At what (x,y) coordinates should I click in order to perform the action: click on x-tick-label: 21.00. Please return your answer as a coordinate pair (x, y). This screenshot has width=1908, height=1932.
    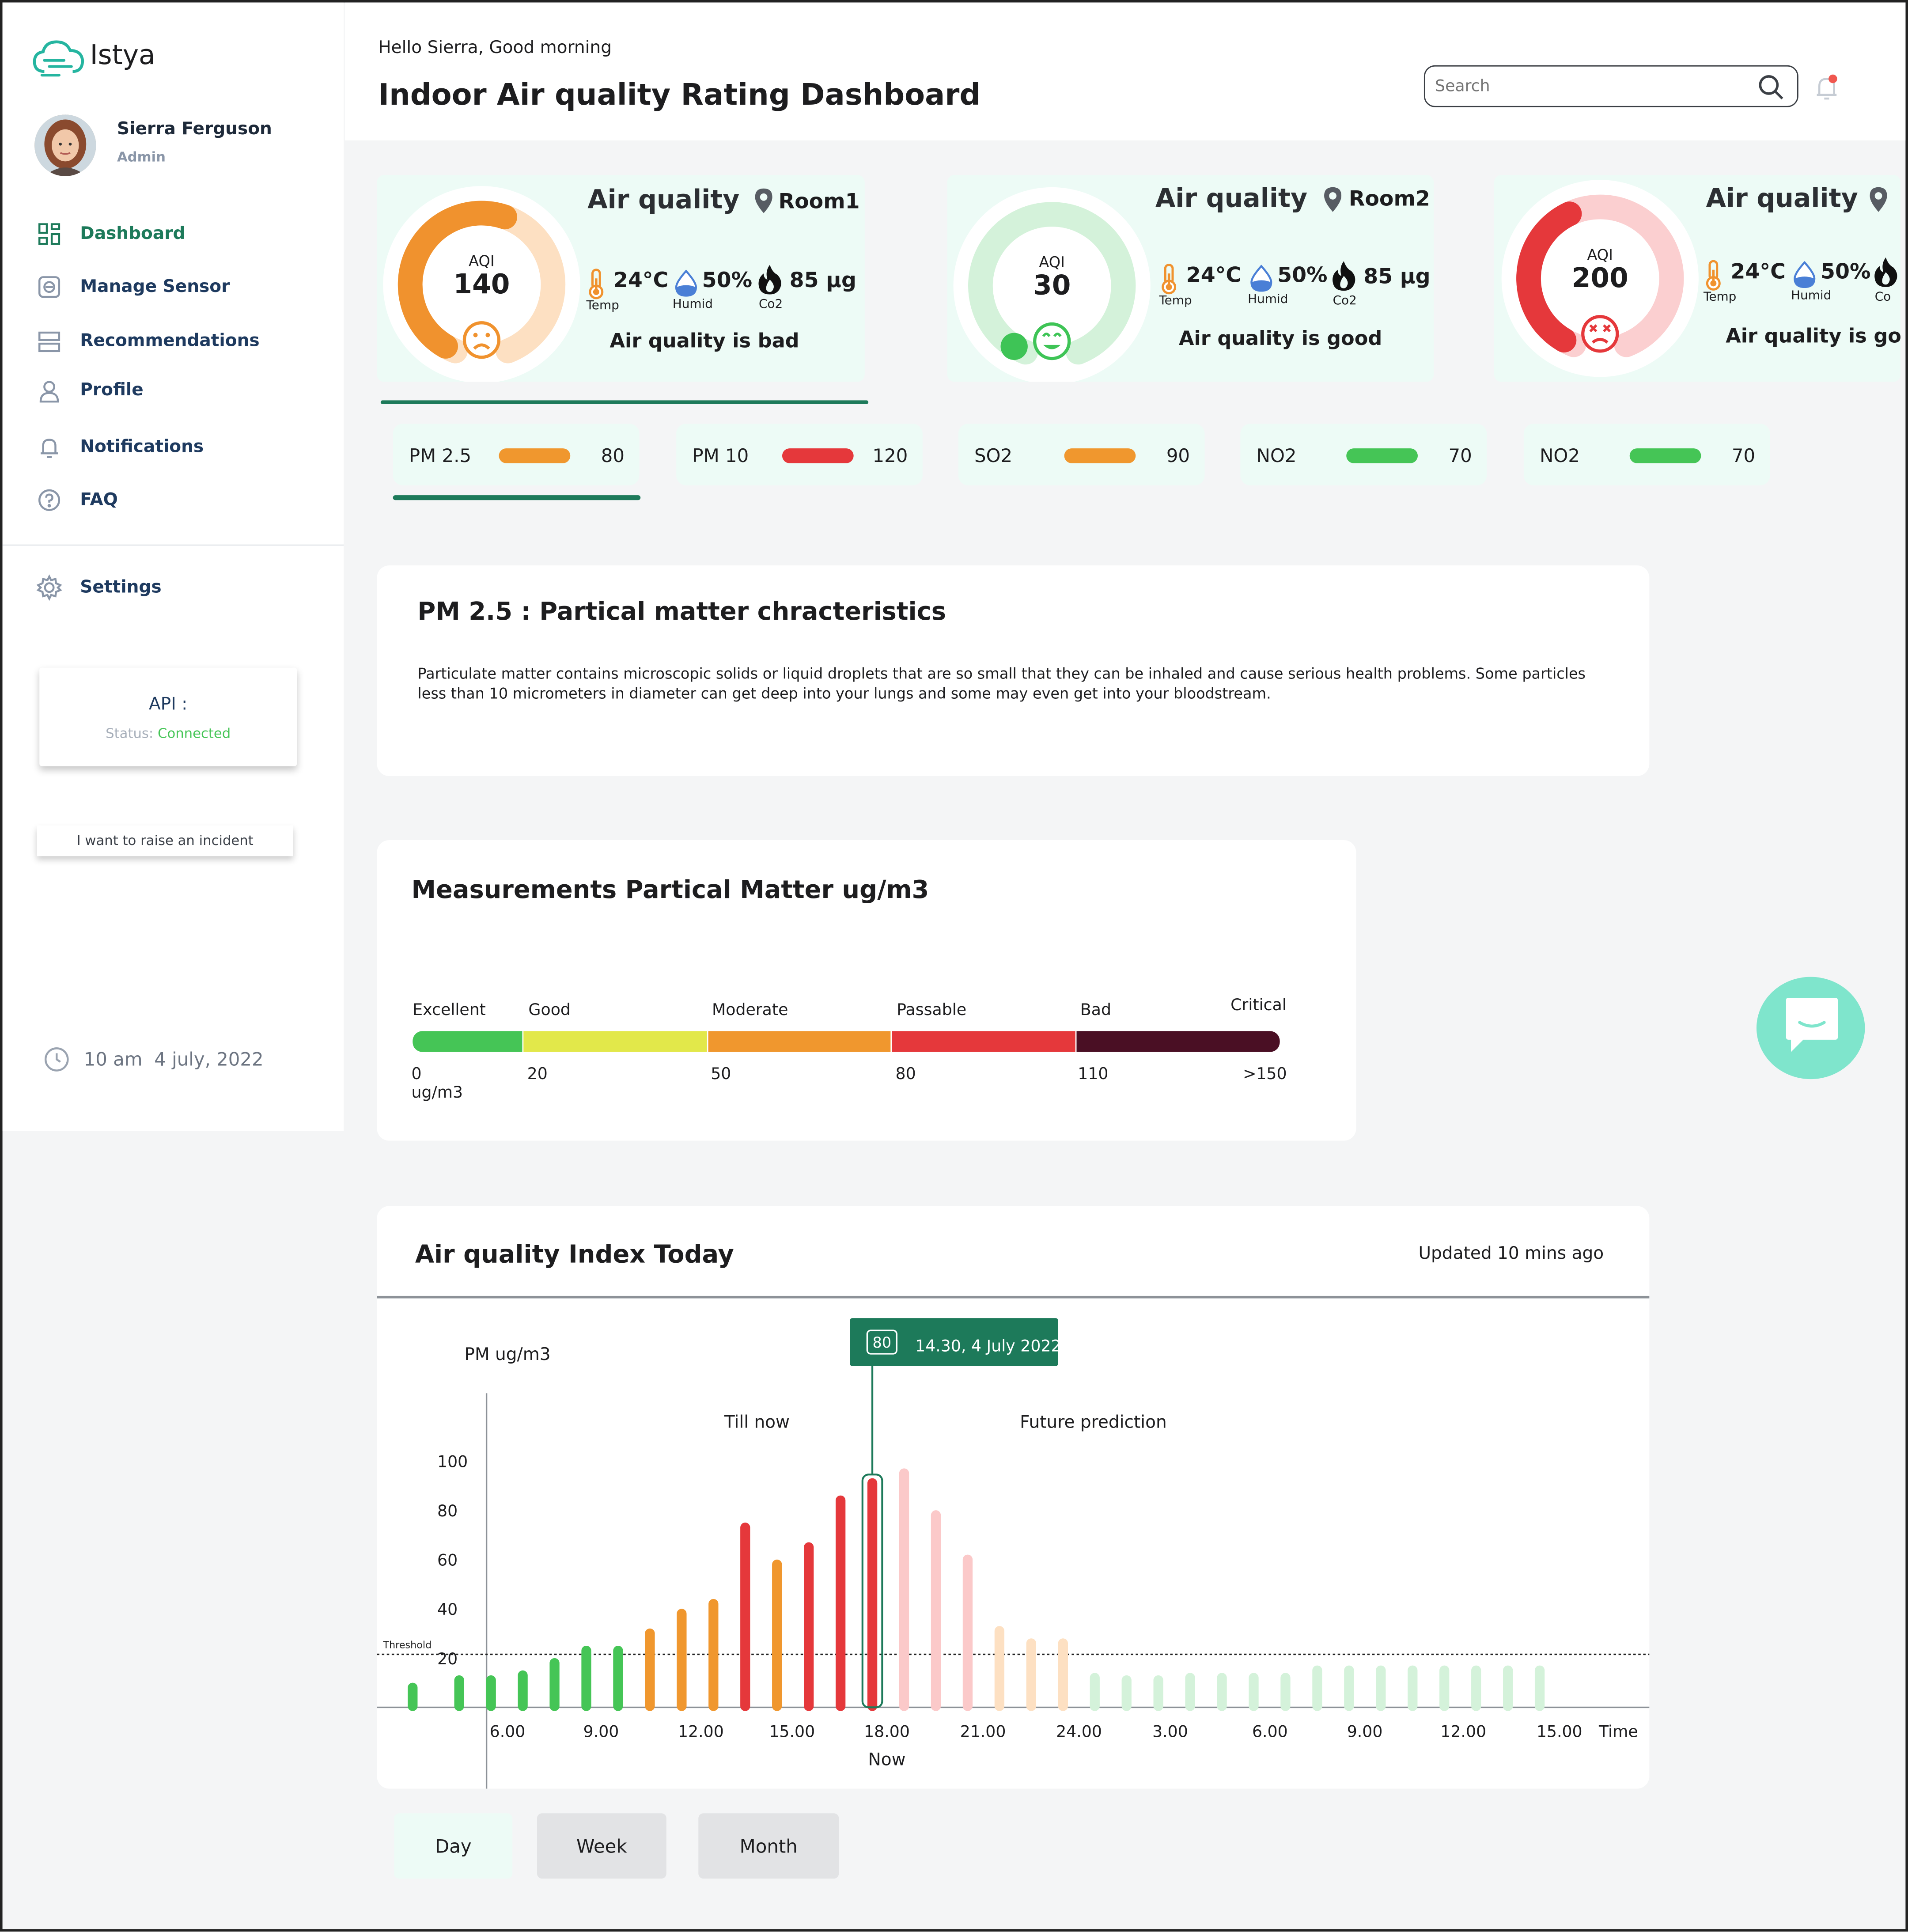
    Looking at the image, I should click on (983, 1732).